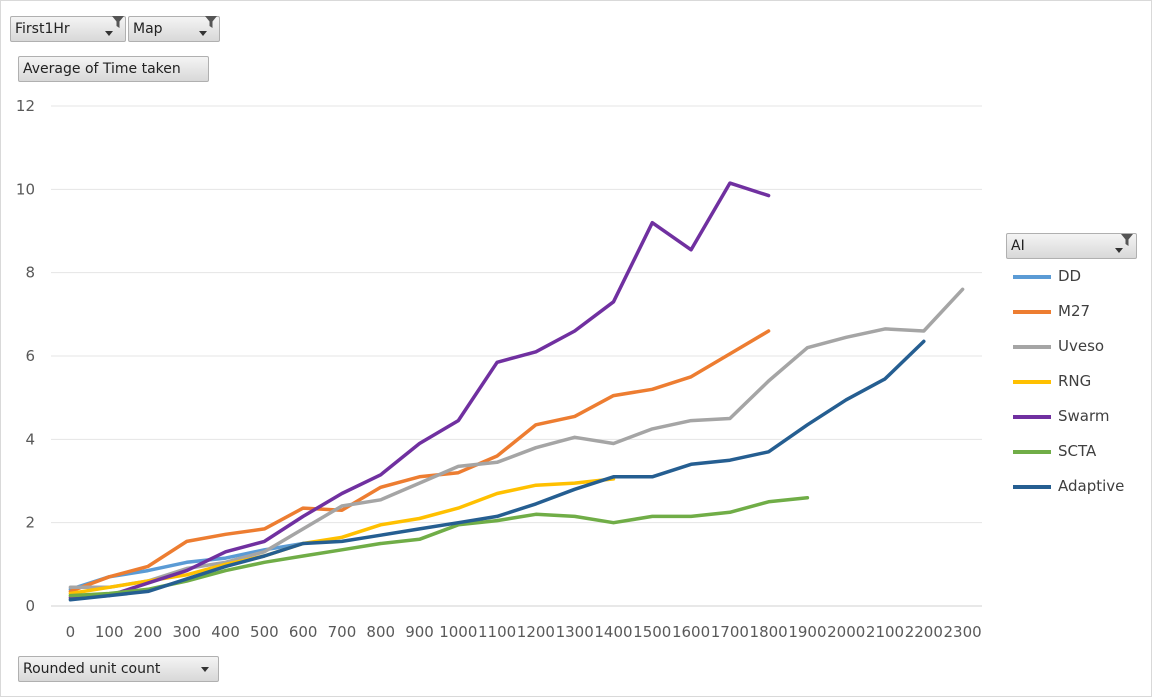 This screenshot has width=1152, height=697. What do you see at coordinates (380, 632) in the screenshot?
I see `x-tick-label: 800` at bounding box center [380, 632].